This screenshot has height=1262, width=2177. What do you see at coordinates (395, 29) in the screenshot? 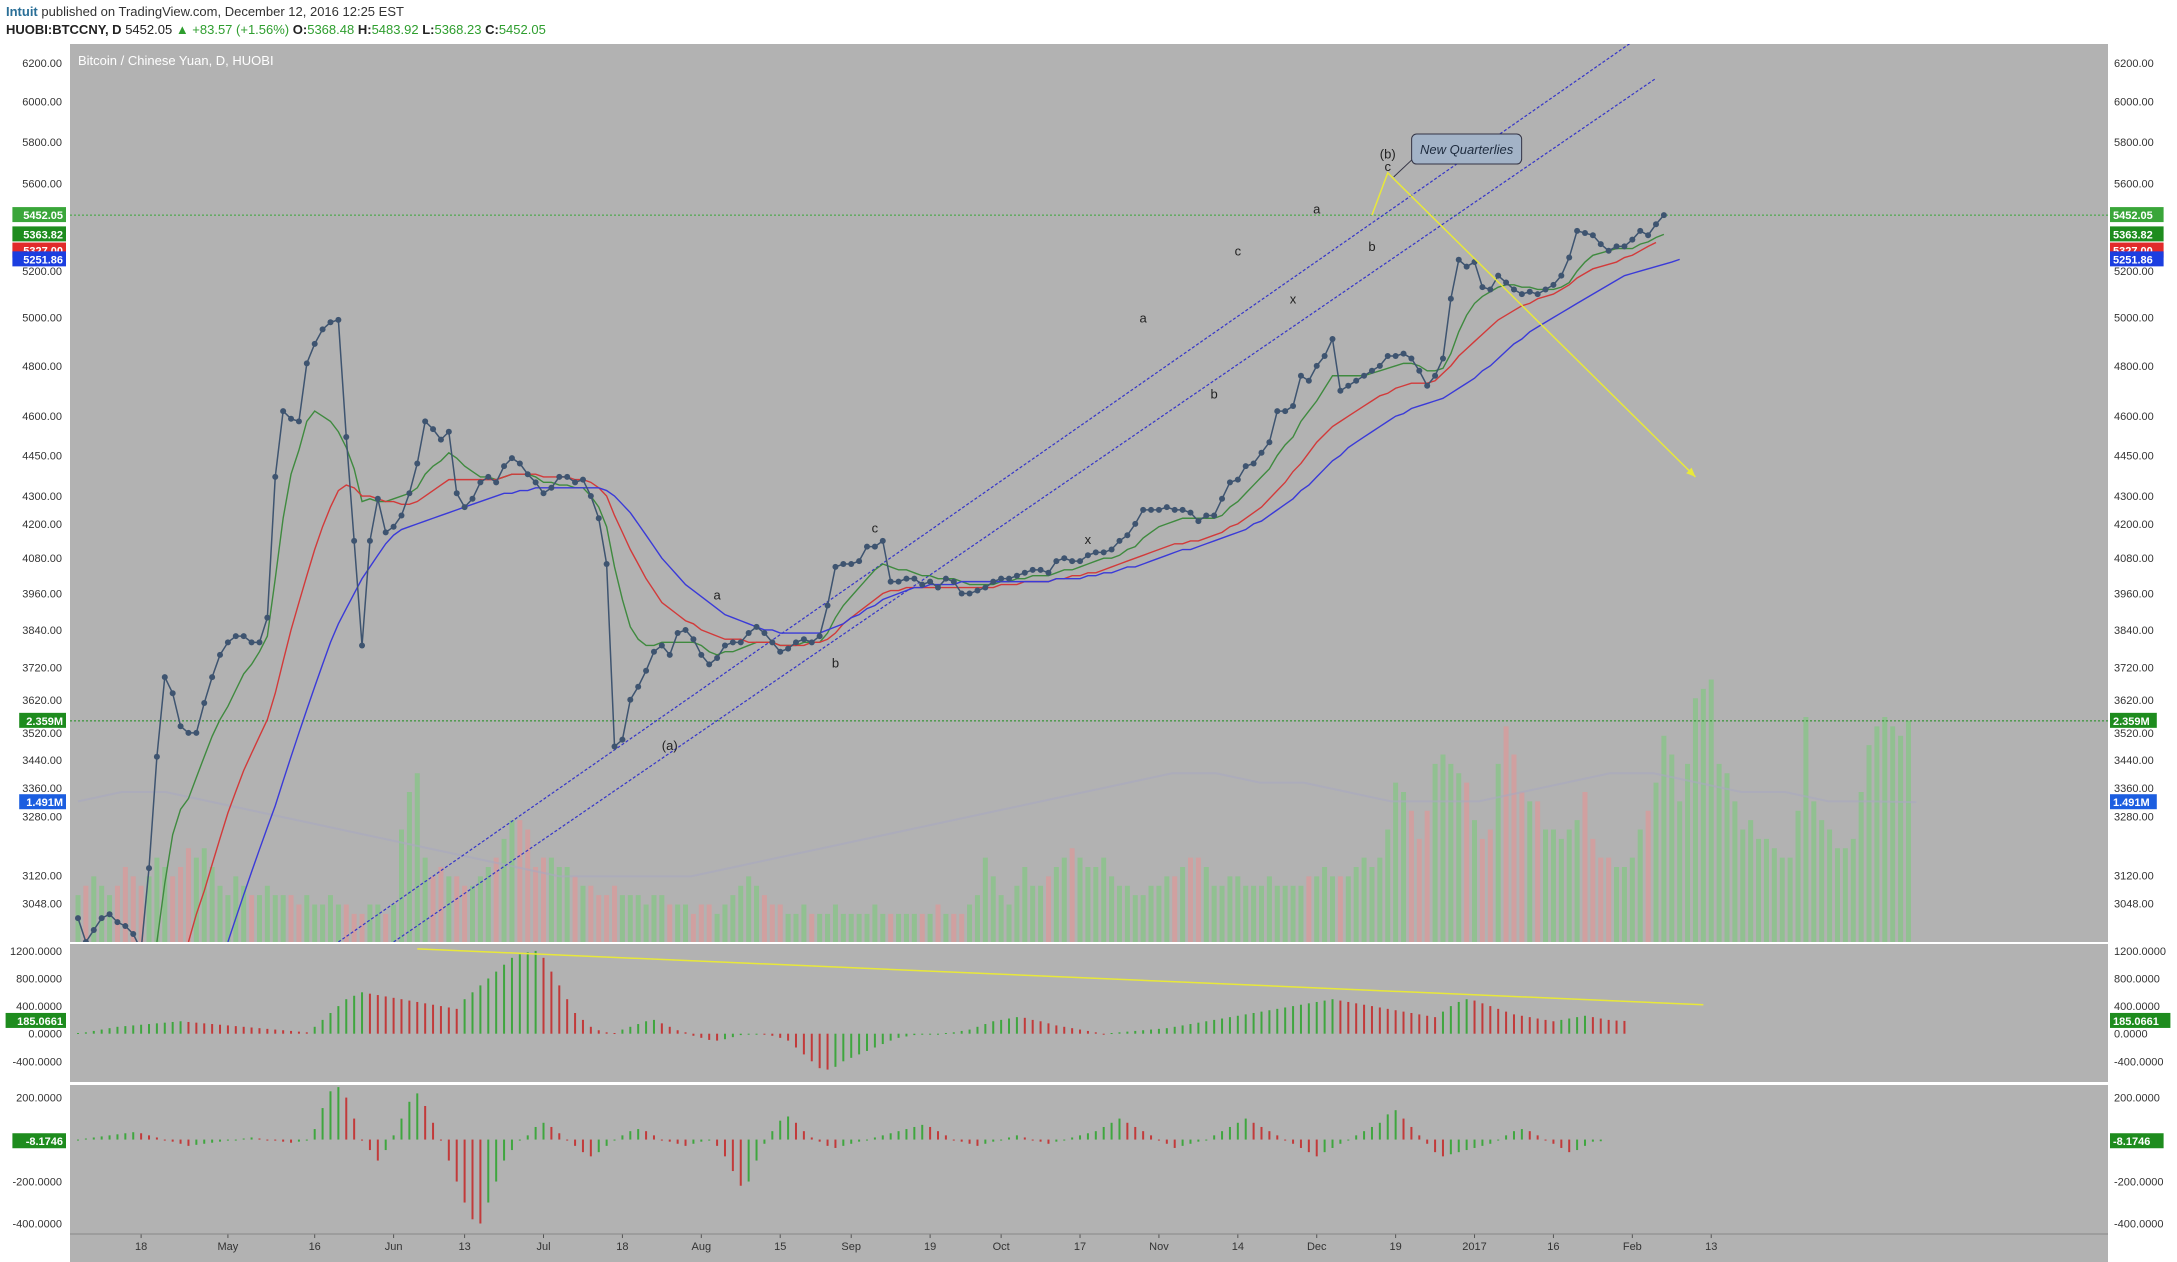
I see `high-value: 5483.92` at bounding box center [395, 29].